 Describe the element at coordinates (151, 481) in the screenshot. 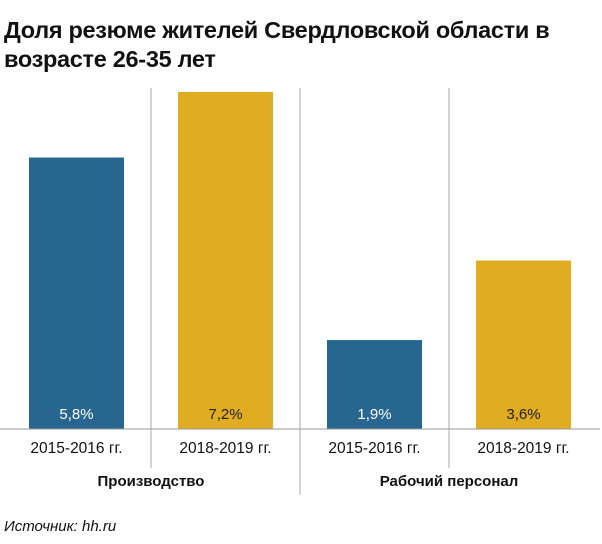

I see `group-label: Производство` at that location.